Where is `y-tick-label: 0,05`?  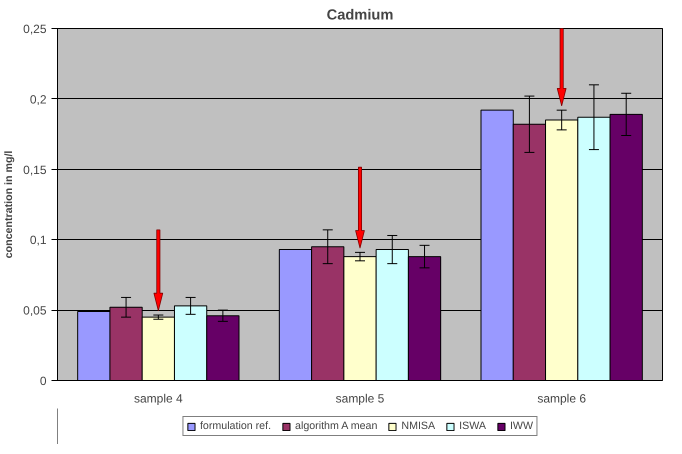
y-tick-label: 0,05 is located at coordinates (35, 311).